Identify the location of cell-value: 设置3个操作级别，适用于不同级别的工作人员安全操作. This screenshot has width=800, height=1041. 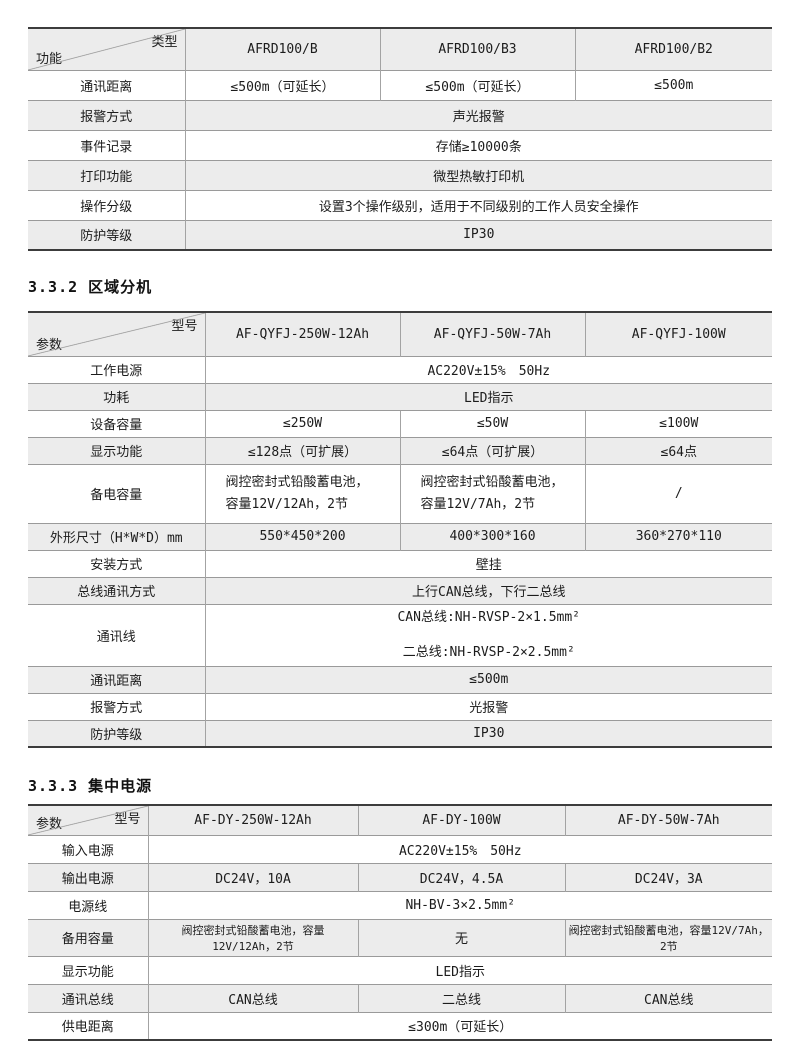
(478, 204).